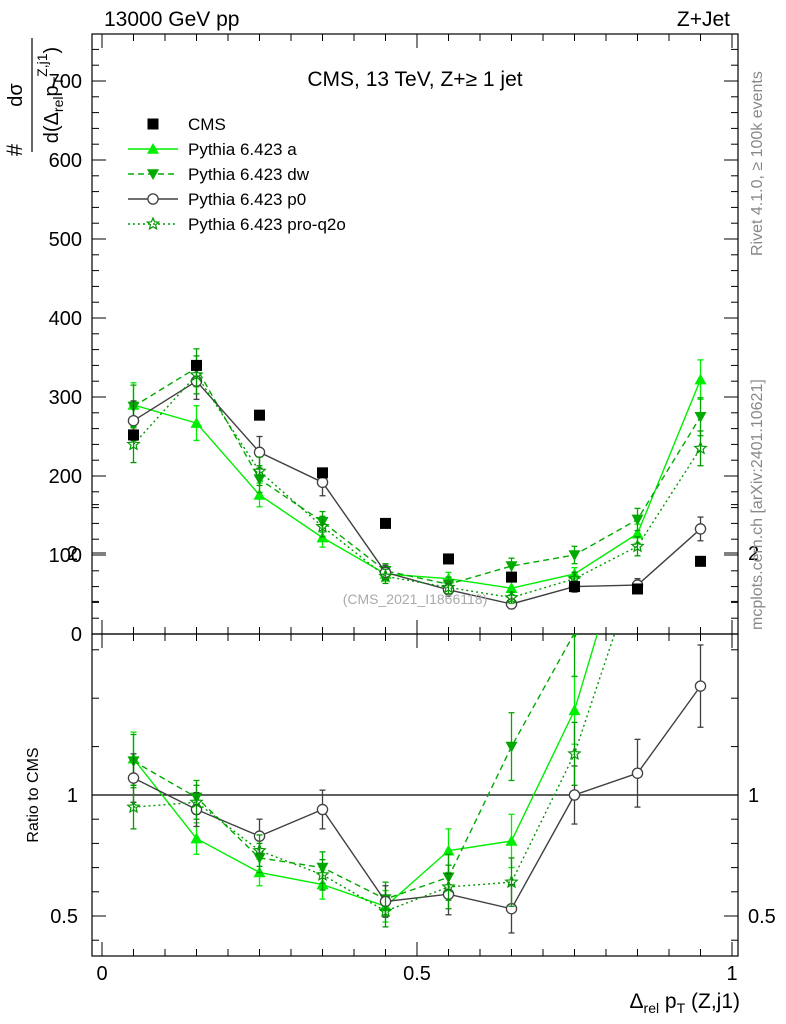  I want to click on series-line, so click(417, 484).